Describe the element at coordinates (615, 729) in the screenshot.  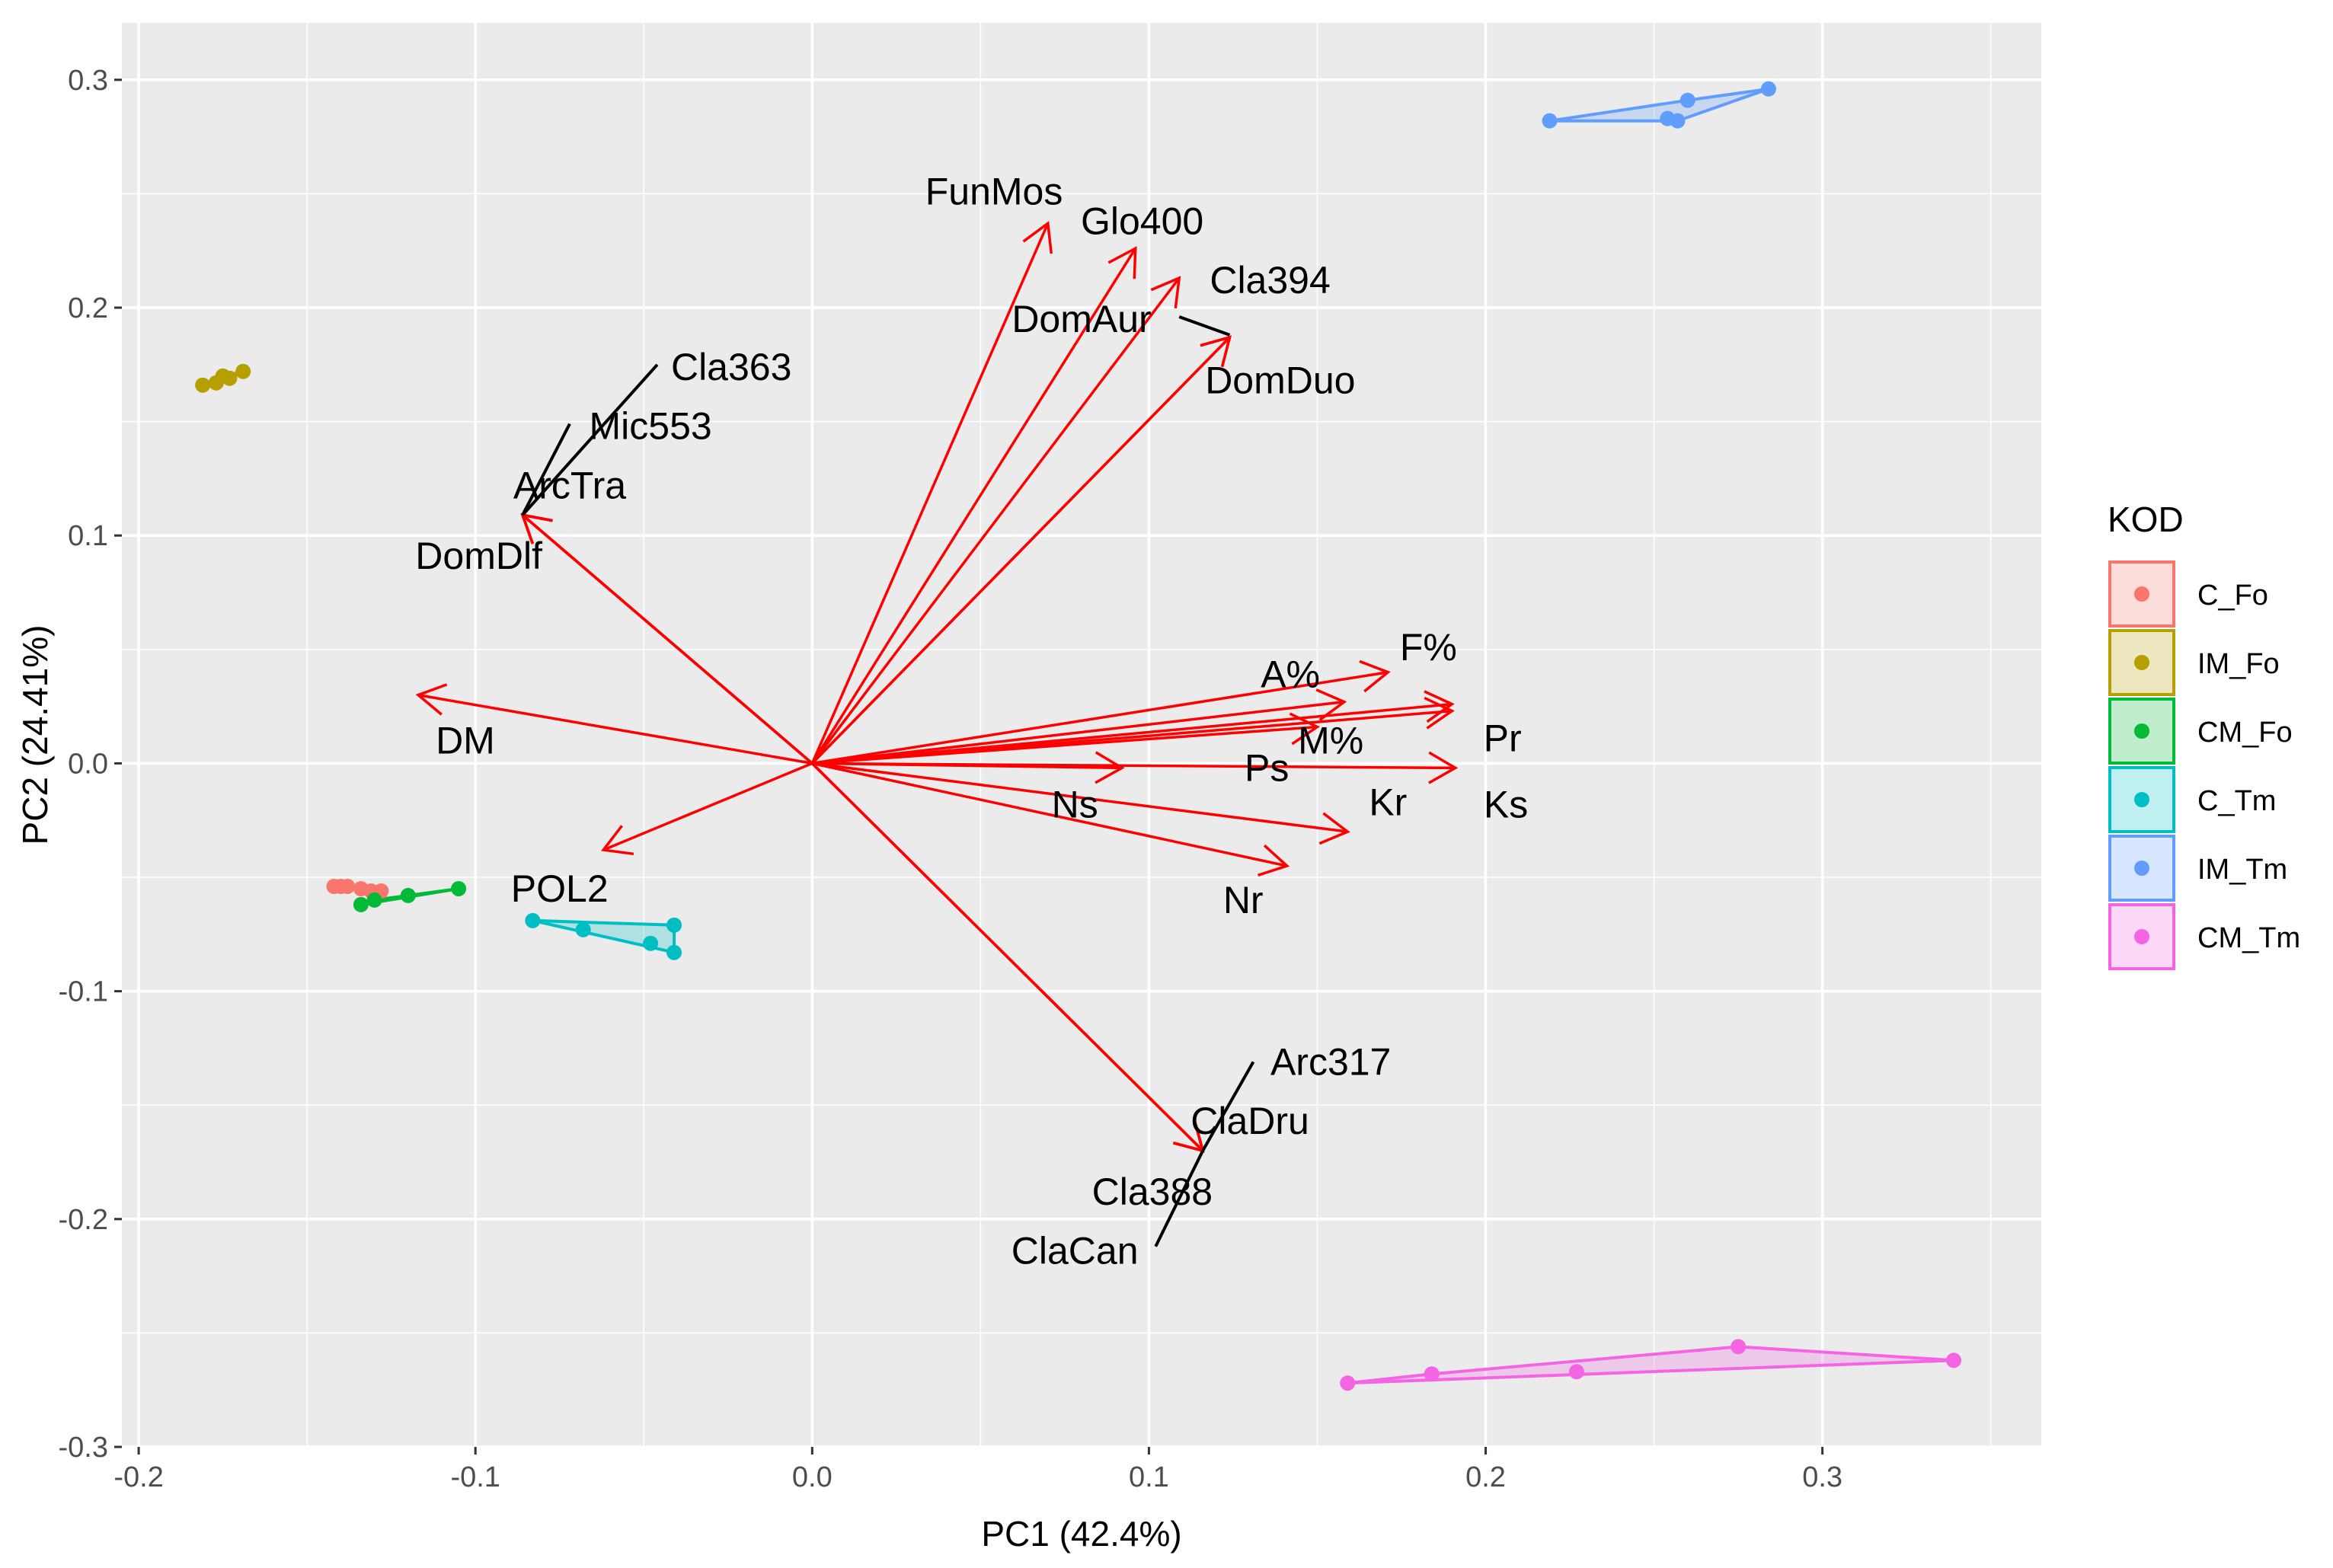
I see `arrow-dm` at that location.